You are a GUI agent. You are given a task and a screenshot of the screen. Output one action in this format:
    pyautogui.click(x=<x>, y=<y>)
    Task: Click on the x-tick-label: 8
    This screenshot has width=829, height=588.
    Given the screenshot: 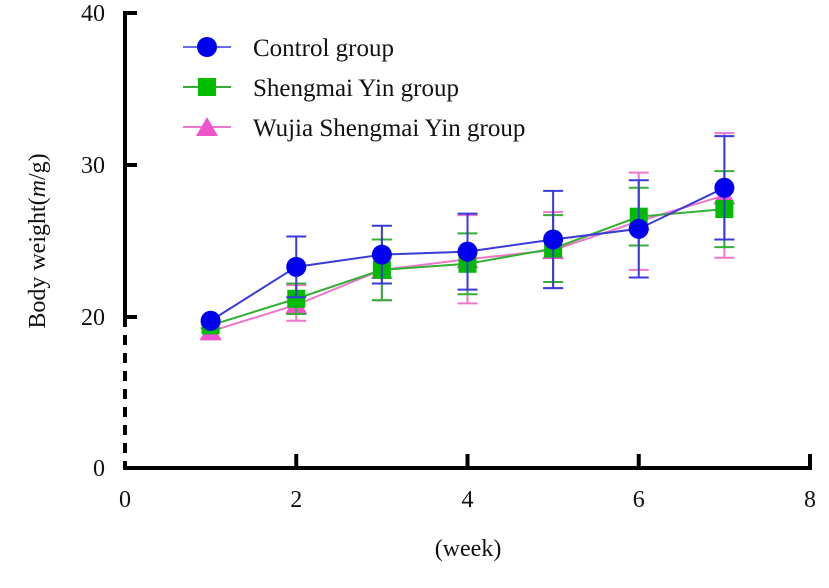 What is the action you would take?
    pyautogui.click(x=810, y=500)
    